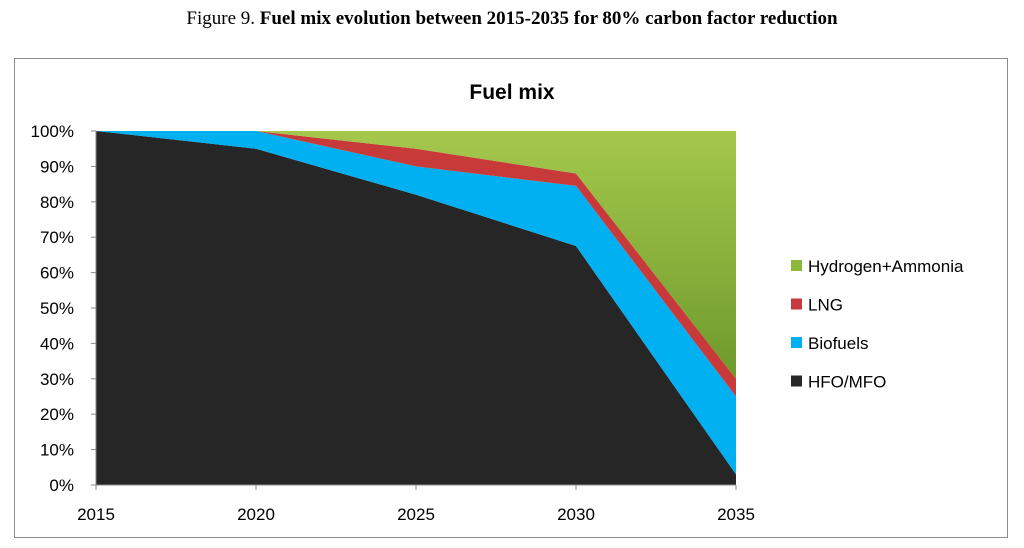  I want to click on legend-label: LNG, so click(825, 305).